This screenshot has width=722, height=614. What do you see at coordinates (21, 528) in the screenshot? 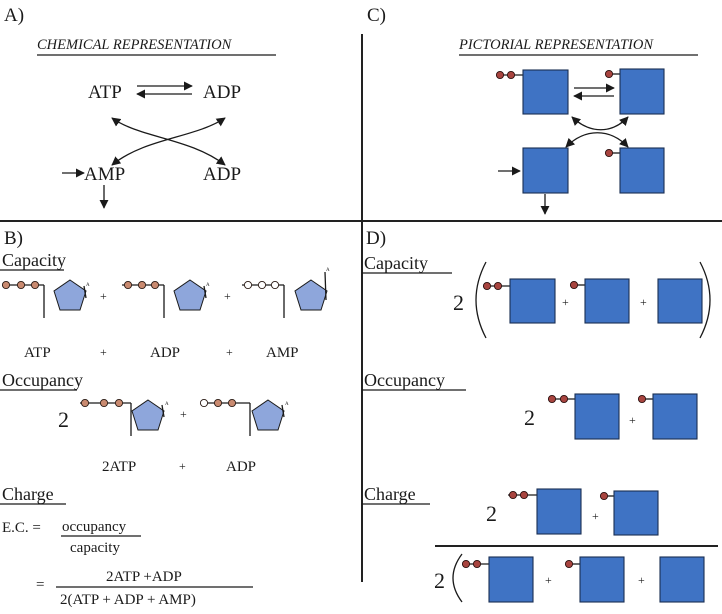
I see `ec-label: E.C. =` at bounding box center [21, 528].